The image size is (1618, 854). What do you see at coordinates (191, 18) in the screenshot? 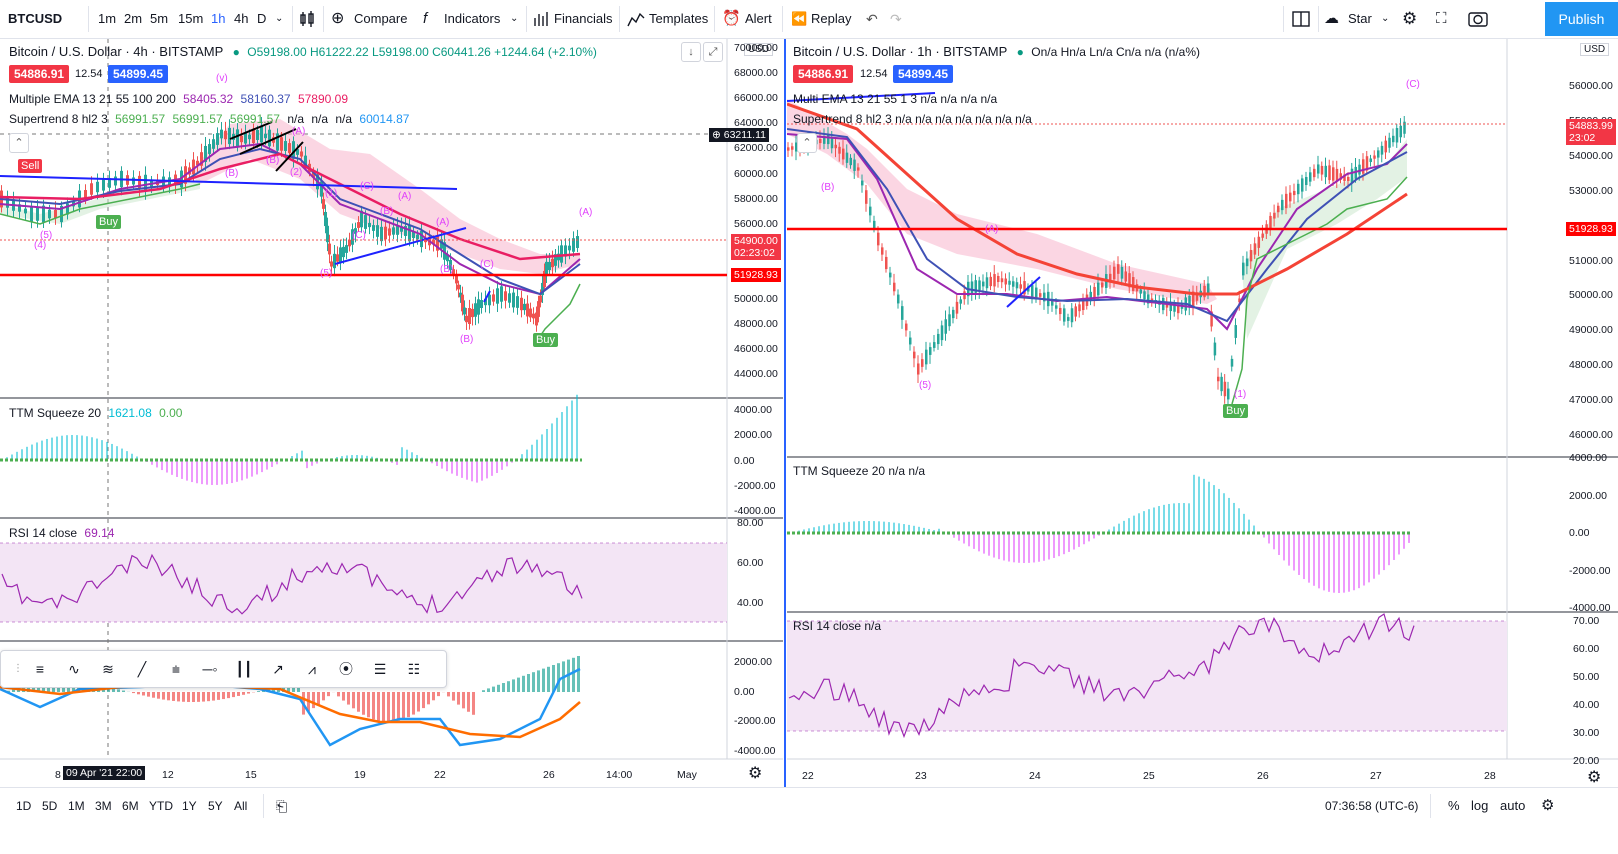
I see `interval-15m: 15m` at bounding box center [191, 18].